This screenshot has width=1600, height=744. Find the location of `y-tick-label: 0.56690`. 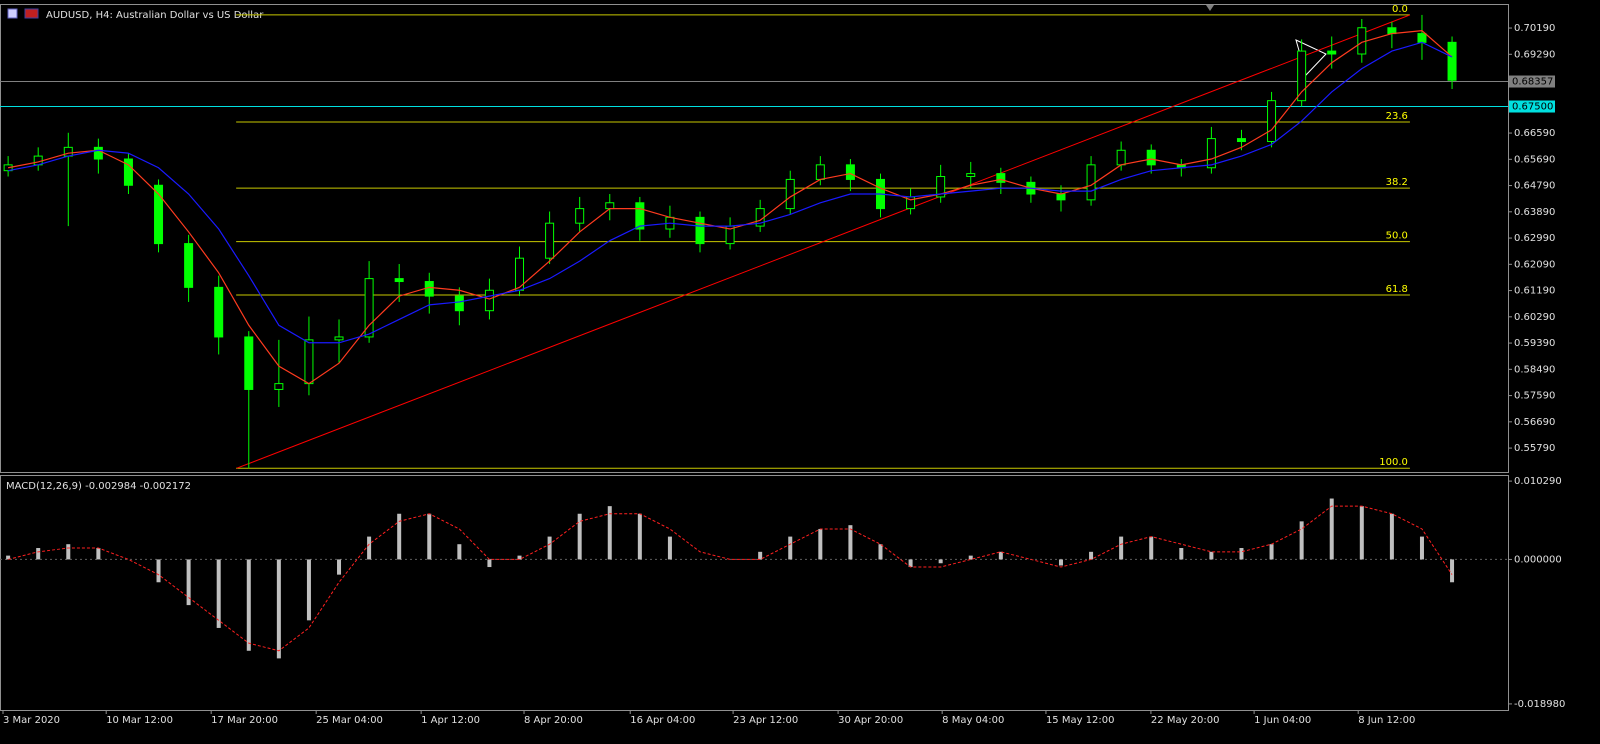

y-tick-label: 0.56690 is located at coordinates (1534, 422).